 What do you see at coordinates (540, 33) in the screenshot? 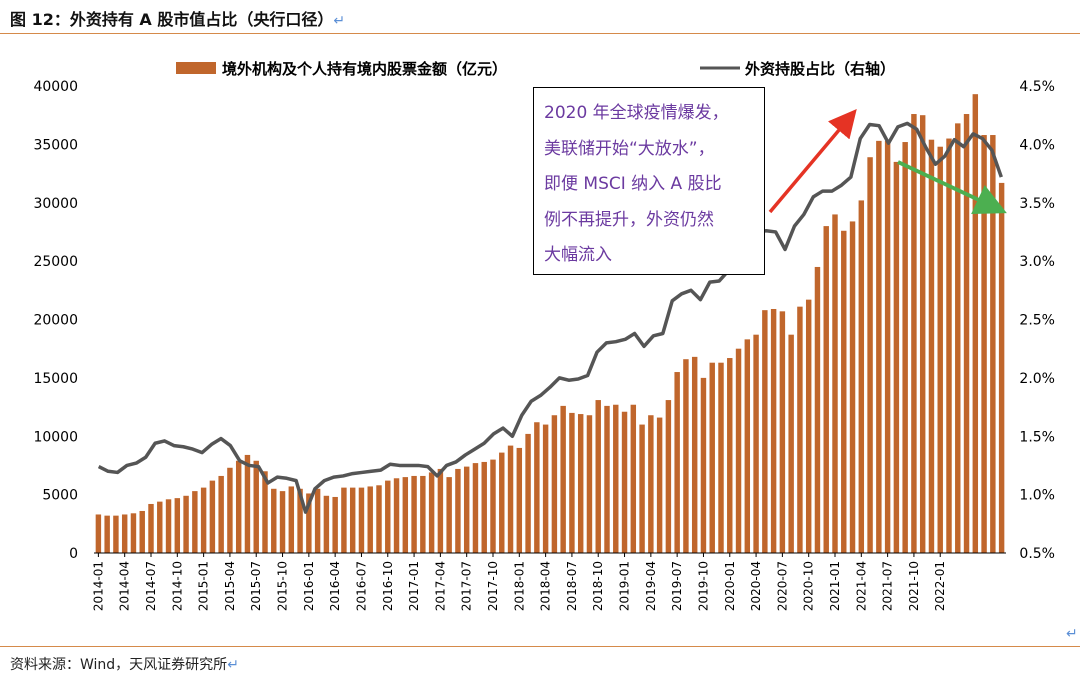
I see `title-divider` at bounding box center [540, 33].